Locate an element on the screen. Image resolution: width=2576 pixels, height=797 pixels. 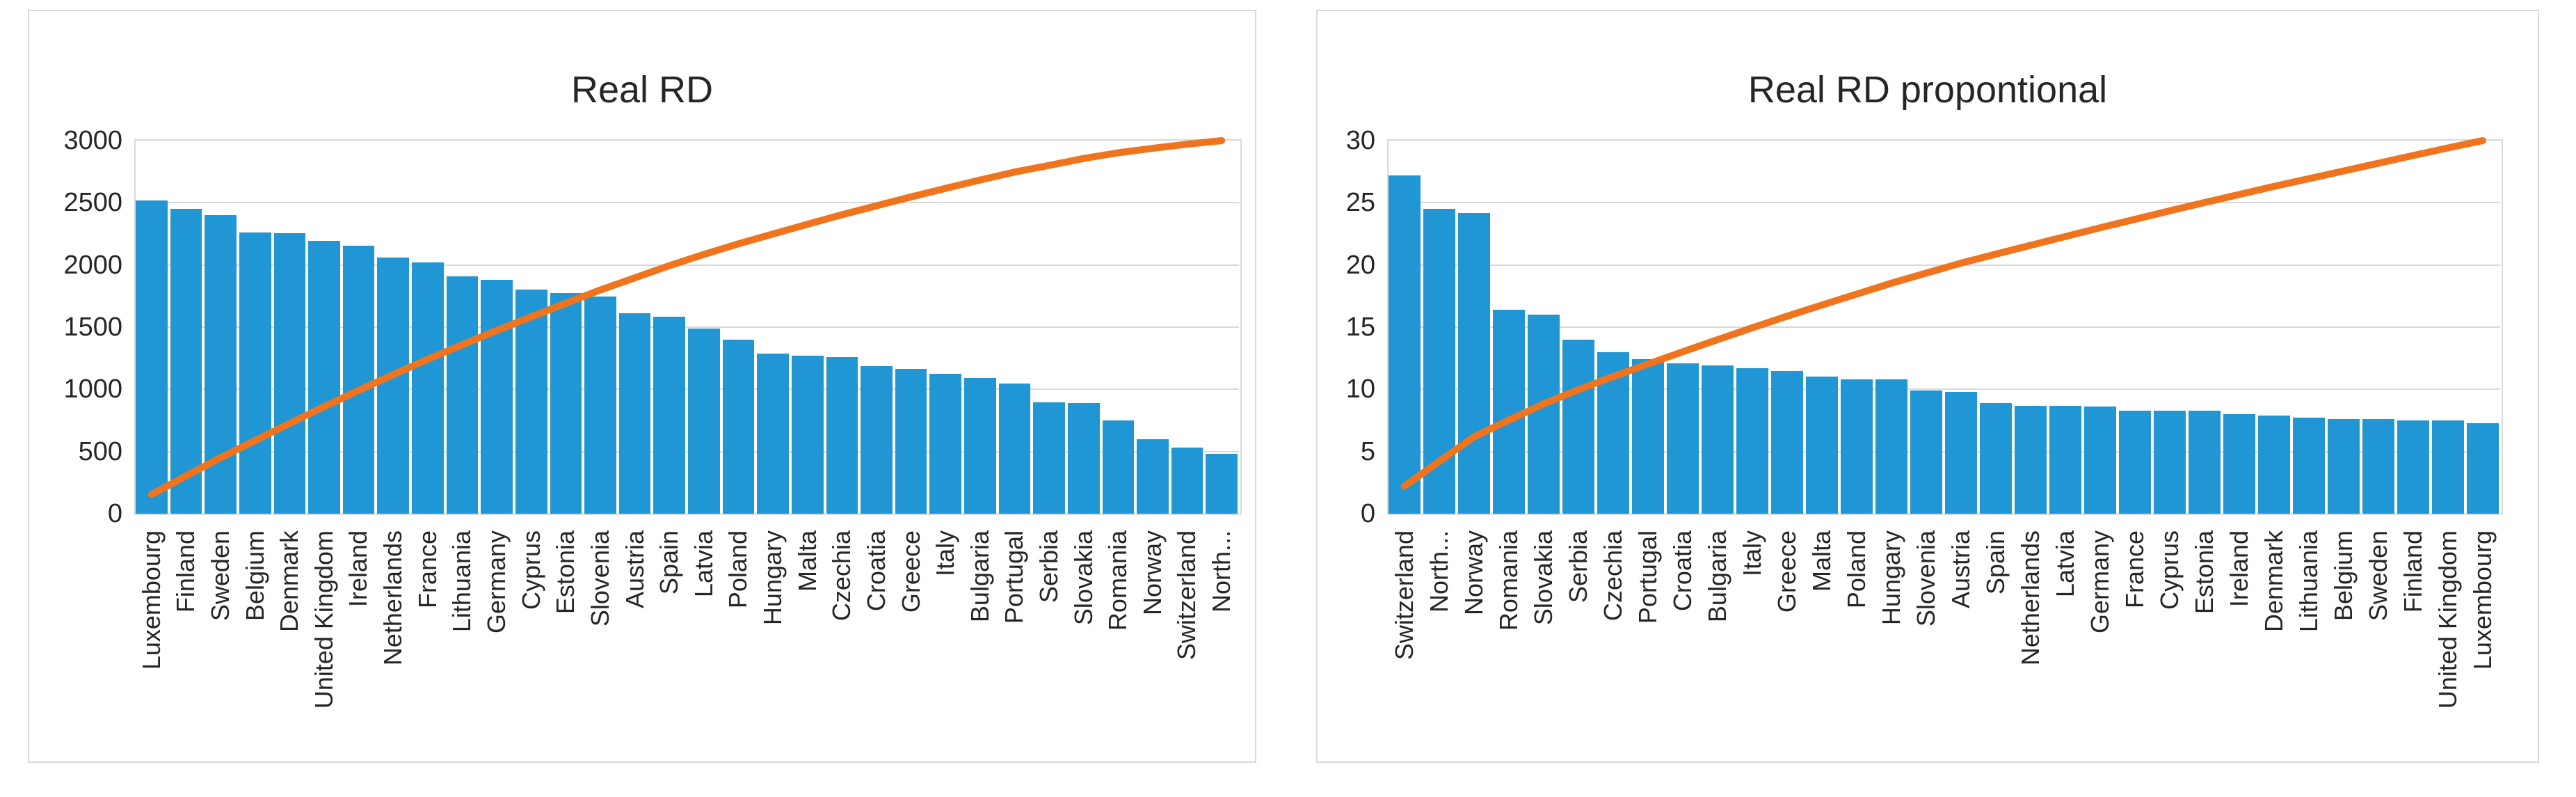
y-axis-tick-label: 500 is located at coordinates (100, 451).